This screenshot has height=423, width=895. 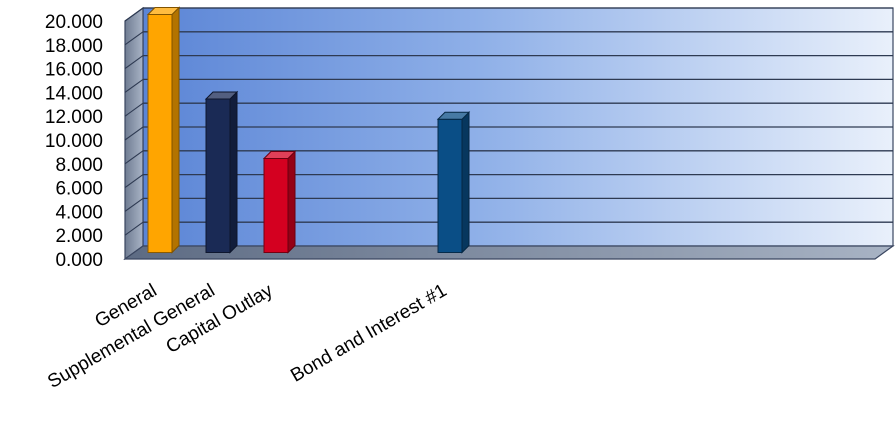 What do you see at coordinates (74, 46) in the screenshot?
I see `y-tick-label: 18.000` at bounding box center [74, 46].